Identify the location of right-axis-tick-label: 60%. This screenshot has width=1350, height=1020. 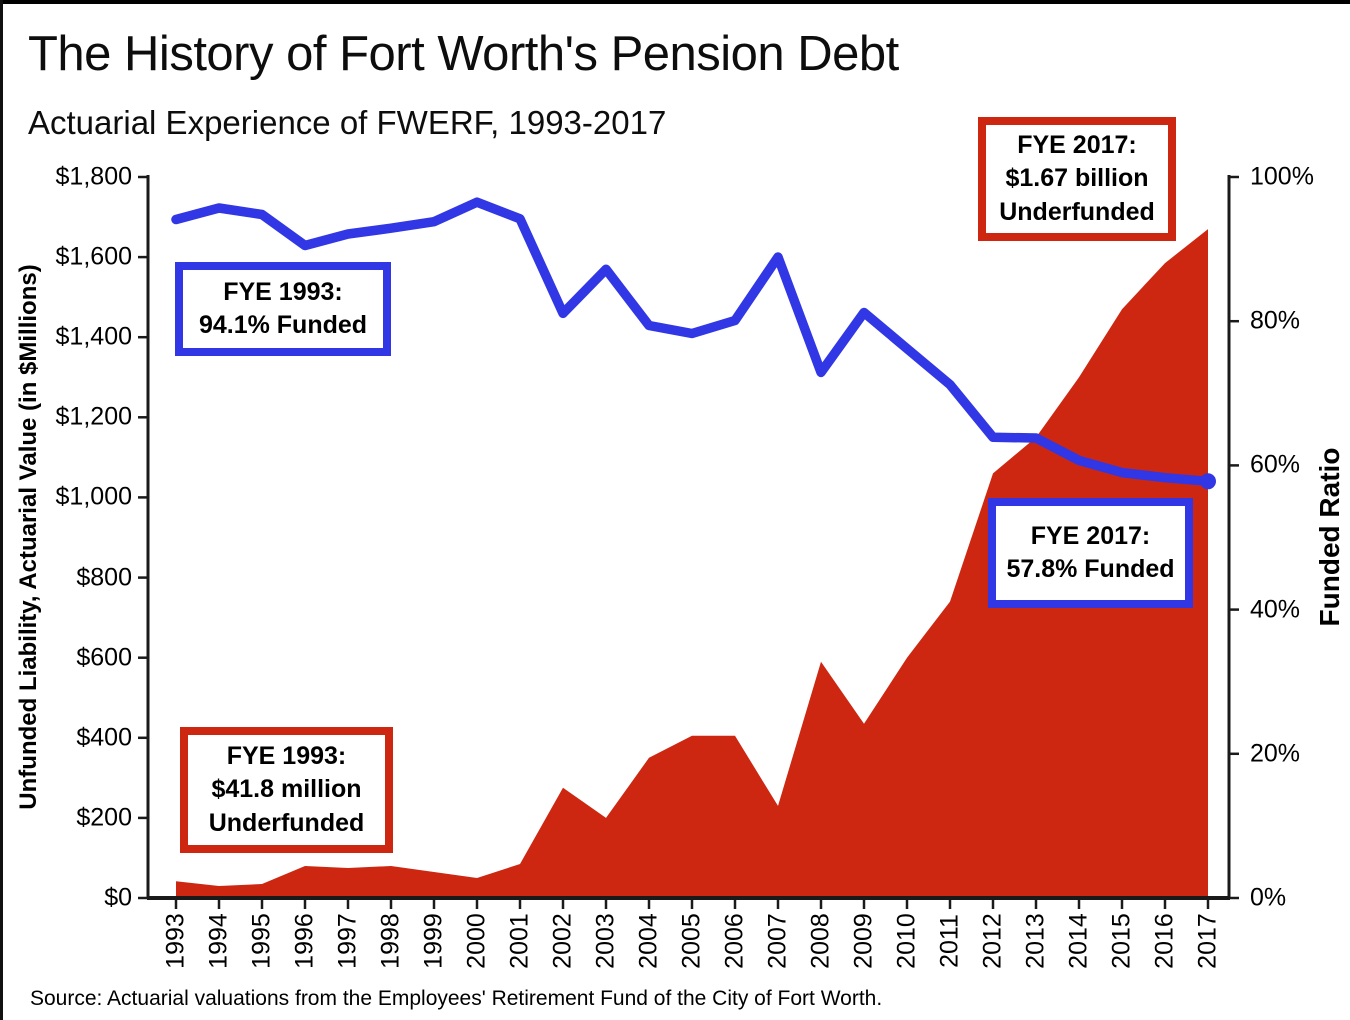
(1275, 464).